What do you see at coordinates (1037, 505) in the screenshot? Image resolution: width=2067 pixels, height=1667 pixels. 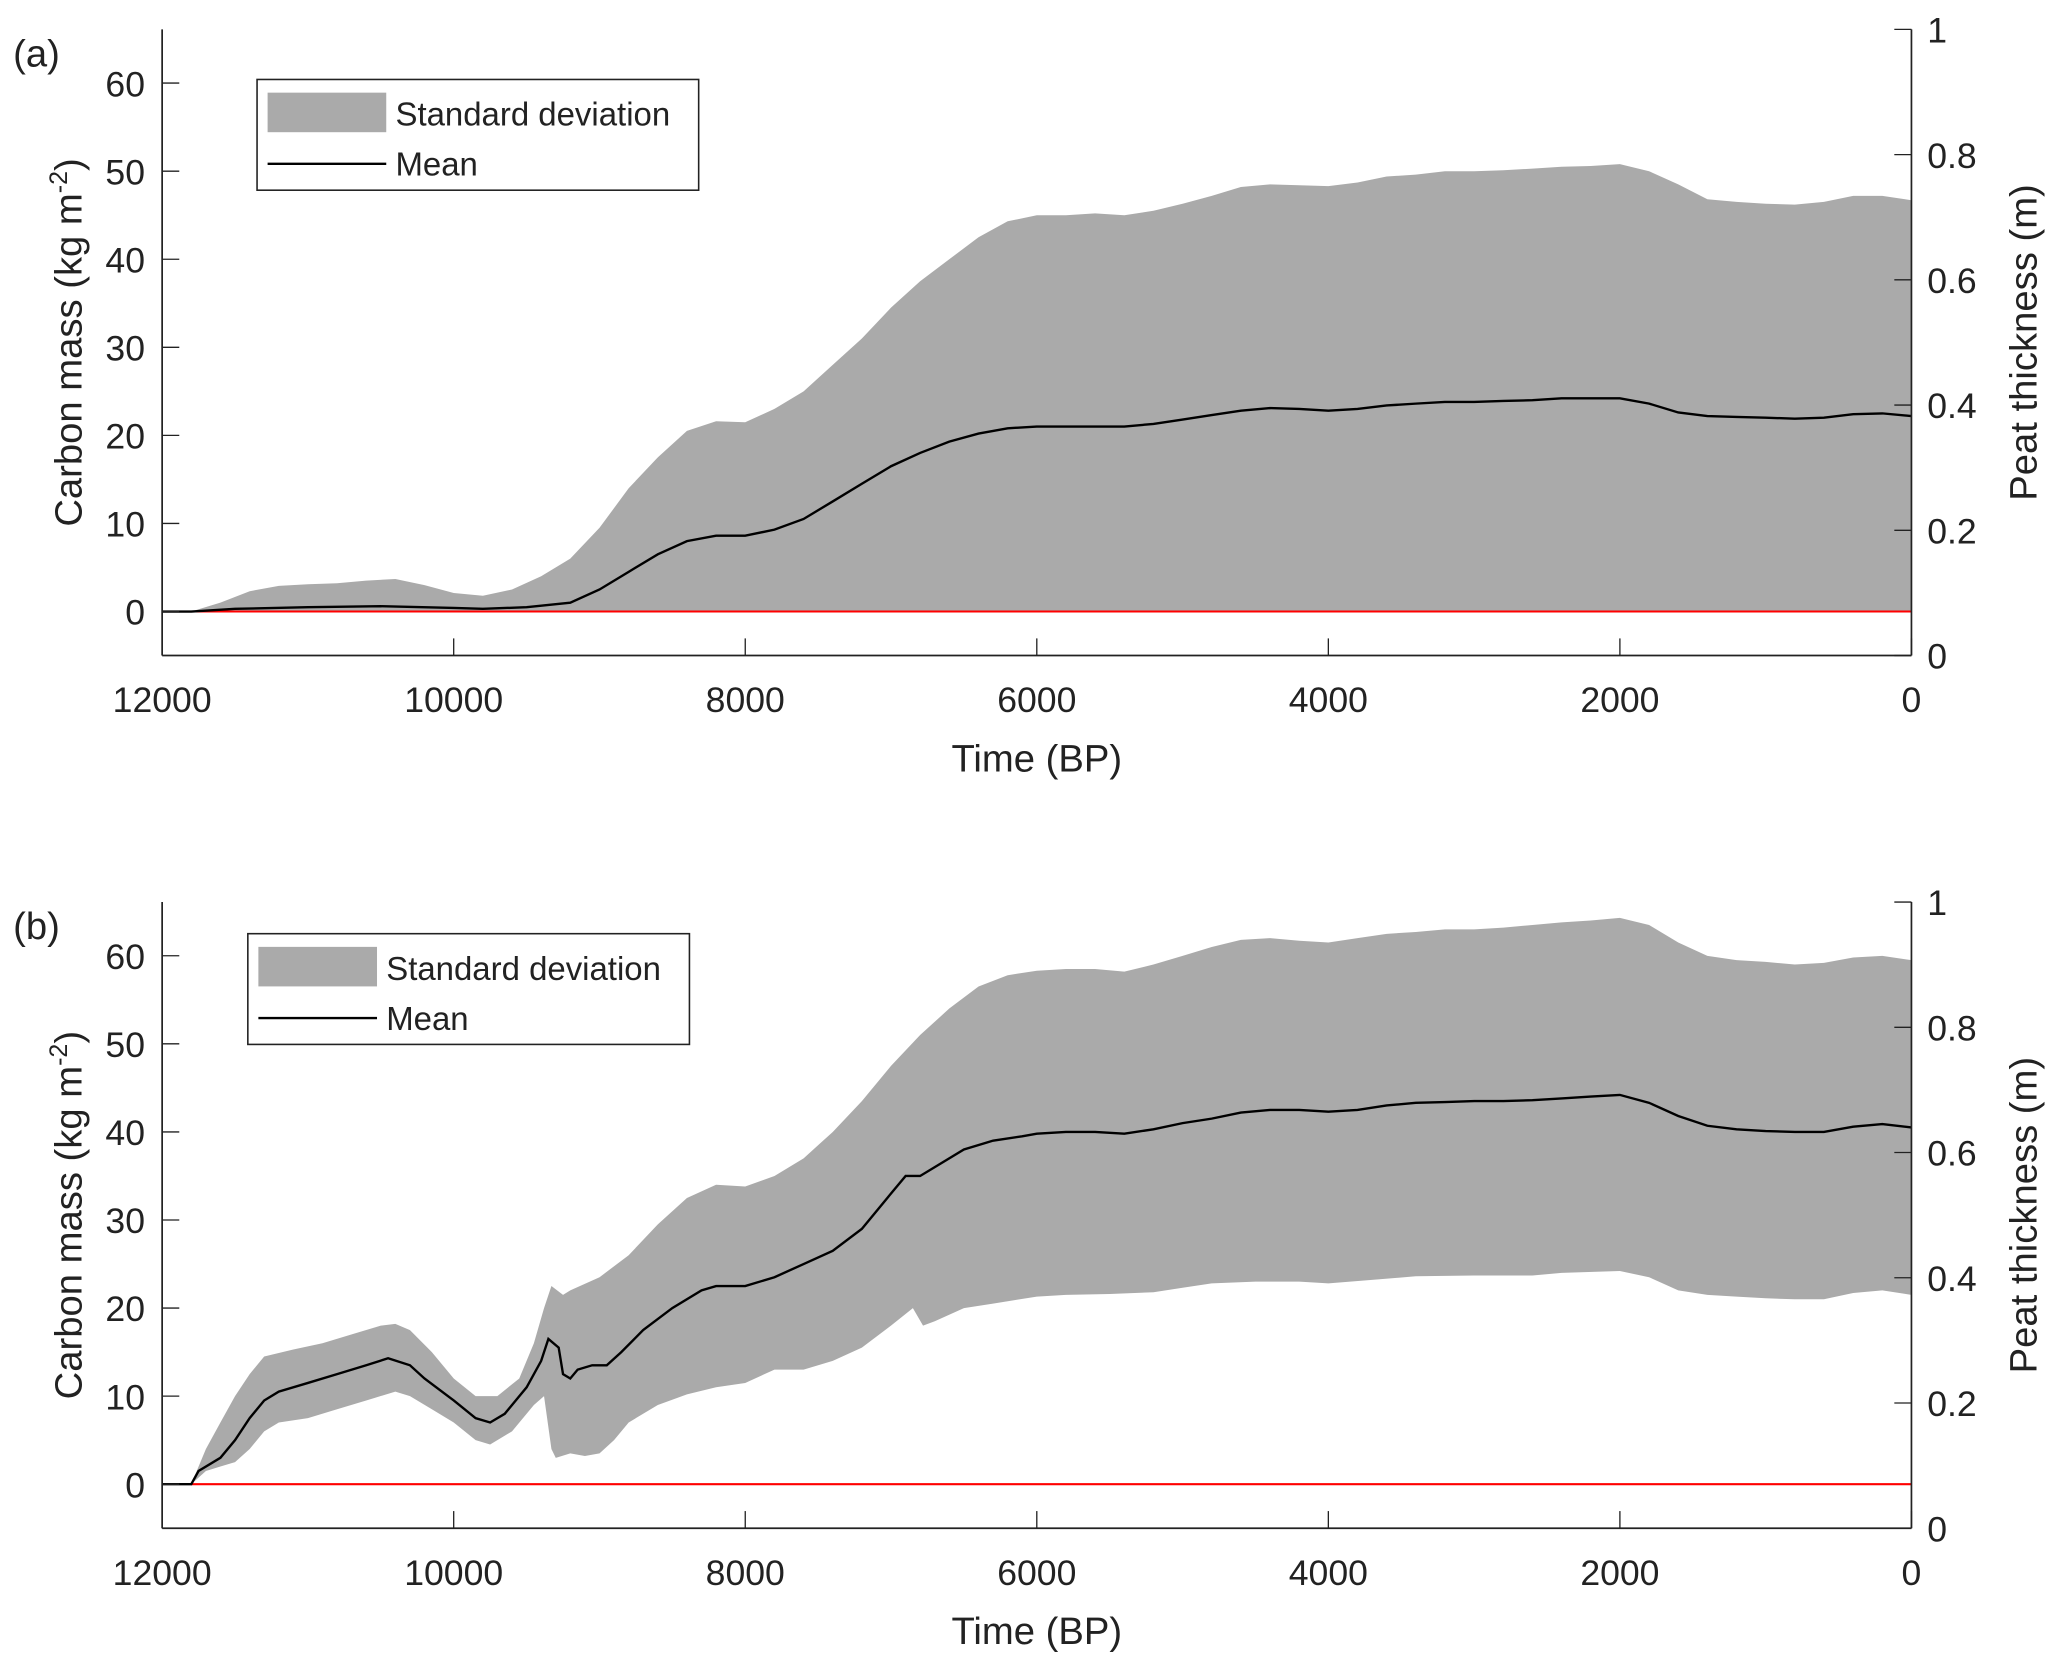 I see `mean-line` at bounding box center [1037, 505].